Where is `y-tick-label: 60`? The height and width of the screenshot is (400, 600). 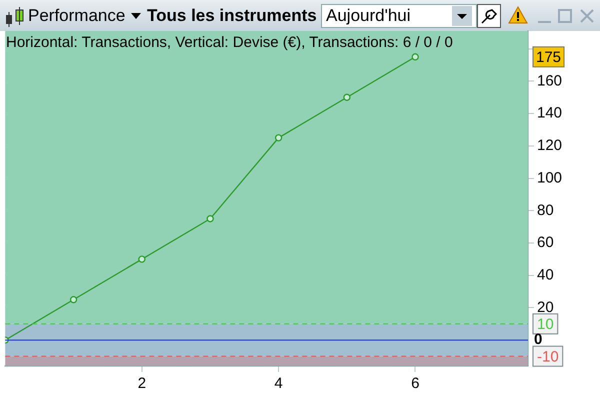 y-tick-label: 60 is located at coordinates (545, 243).